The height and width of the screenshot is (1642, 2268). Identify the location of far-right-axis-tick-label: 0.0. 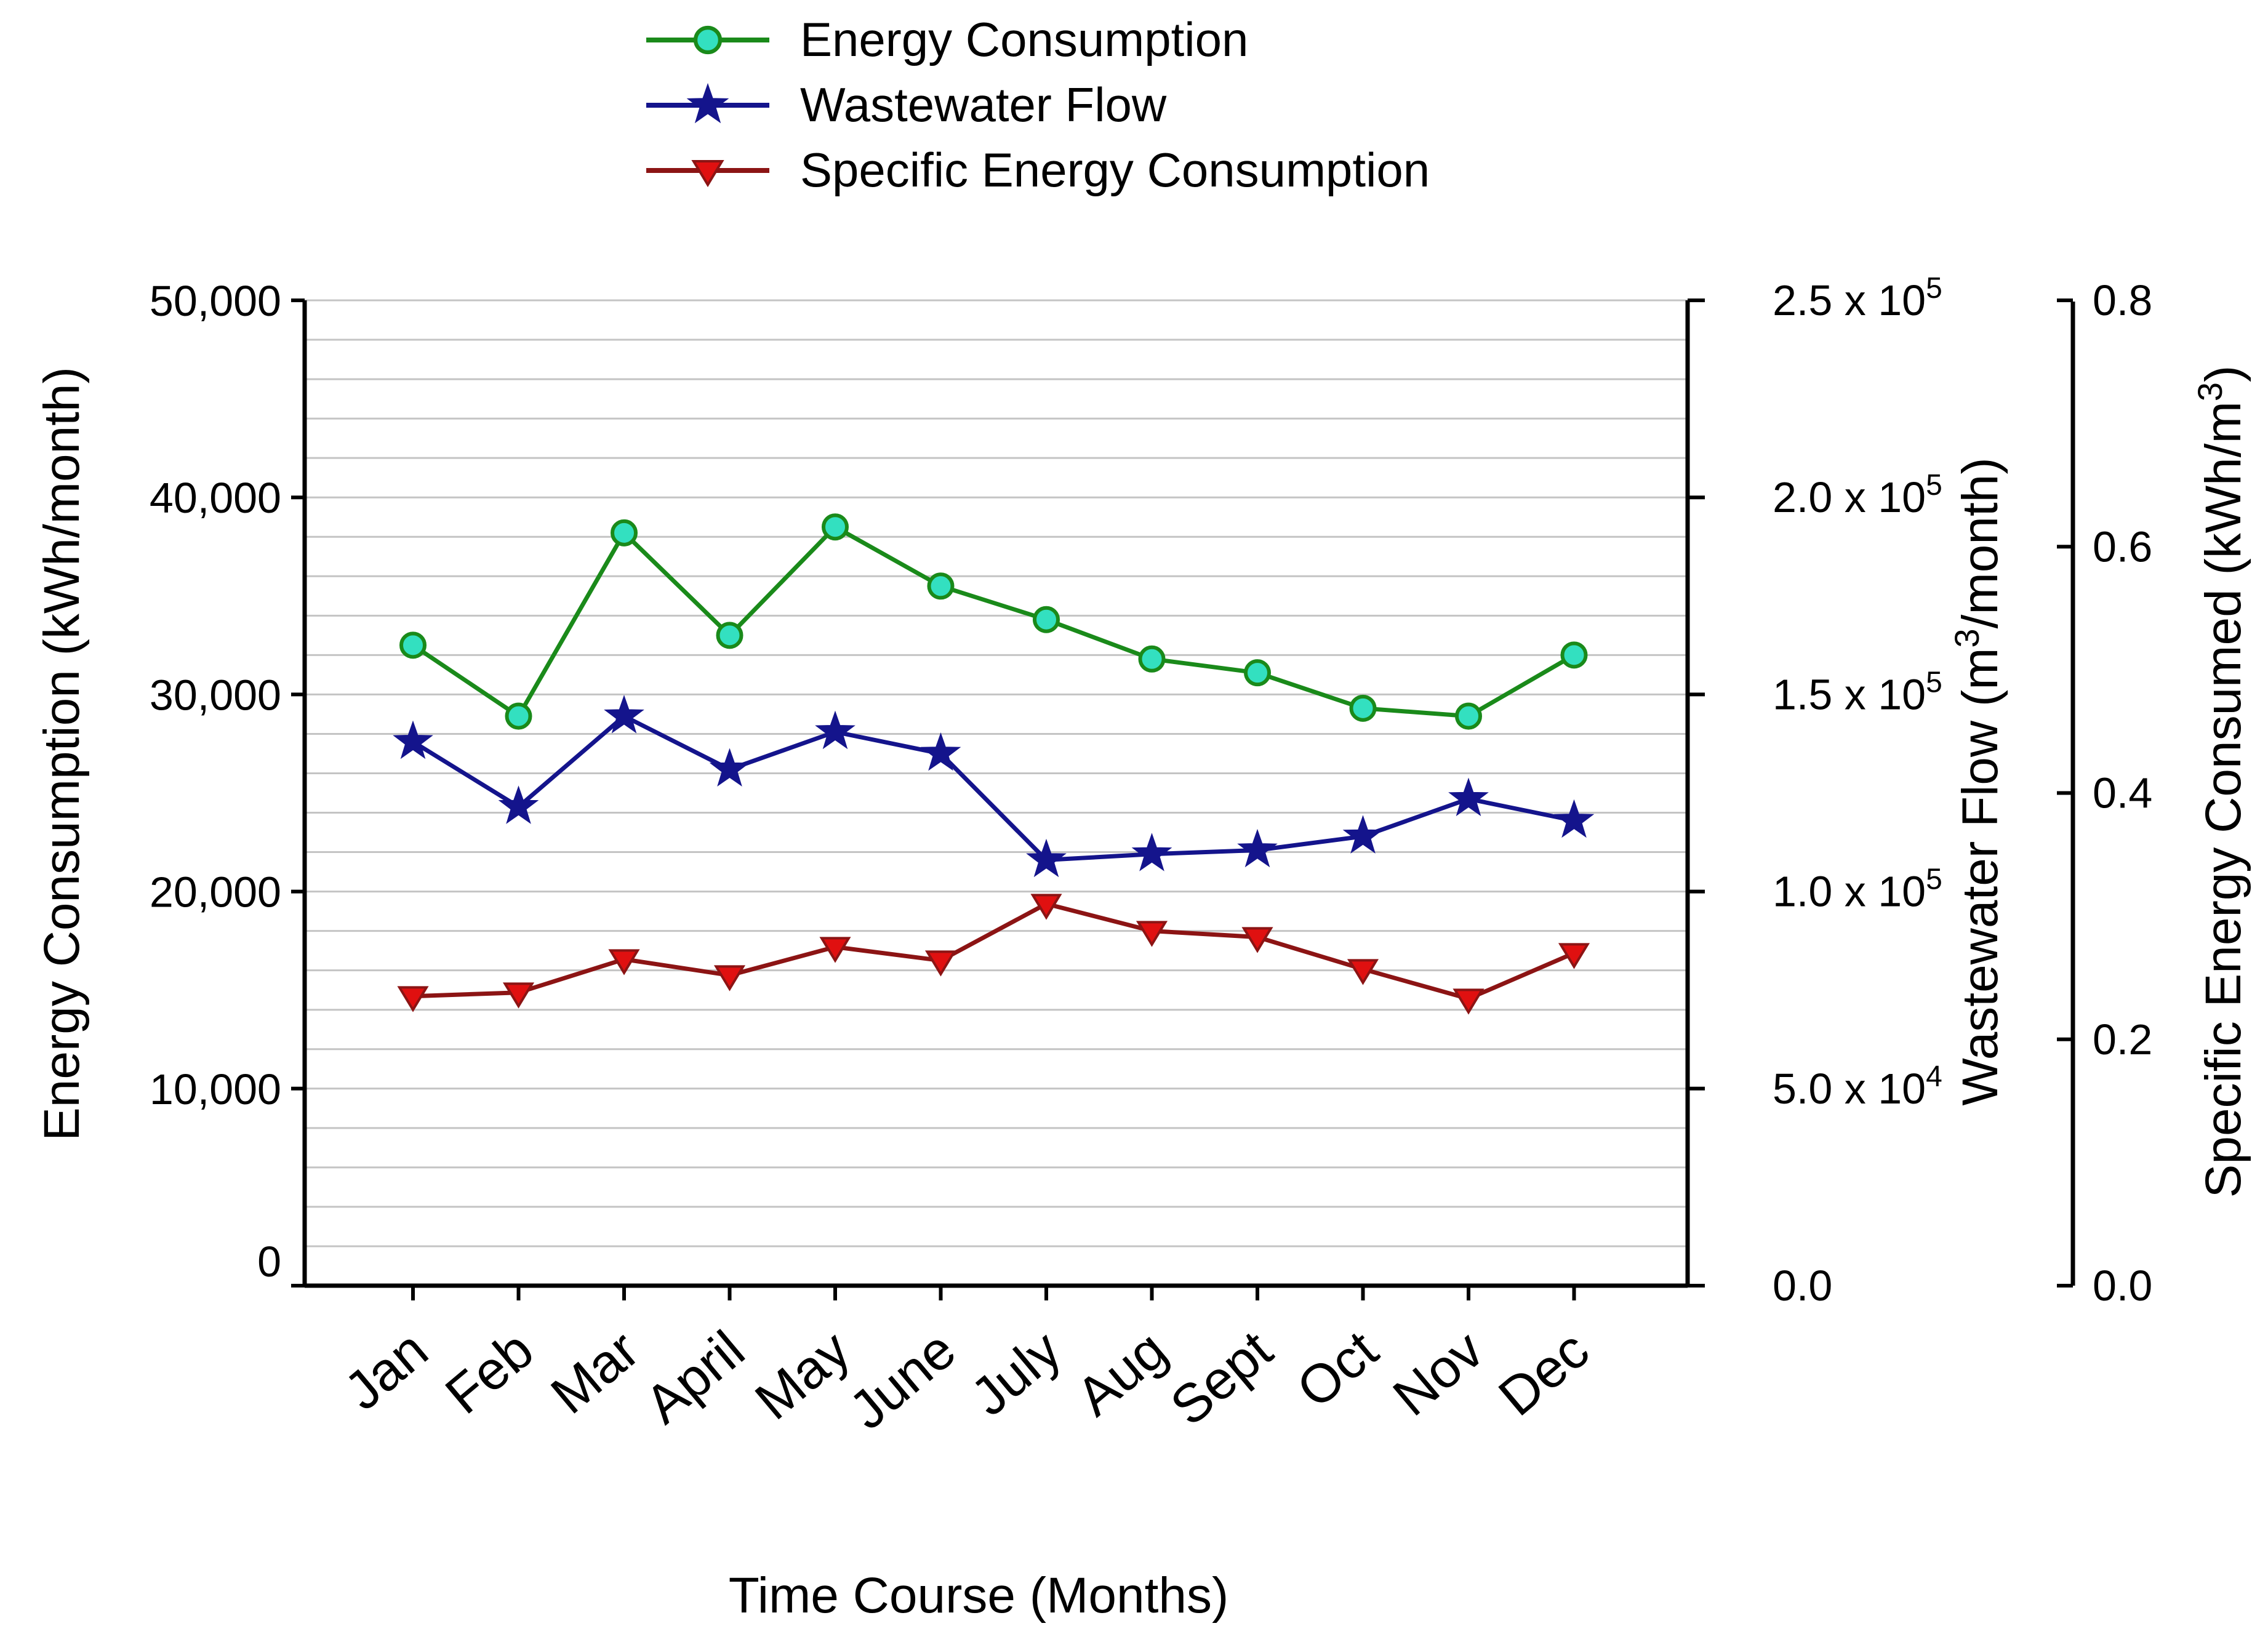
(2122, 1286).